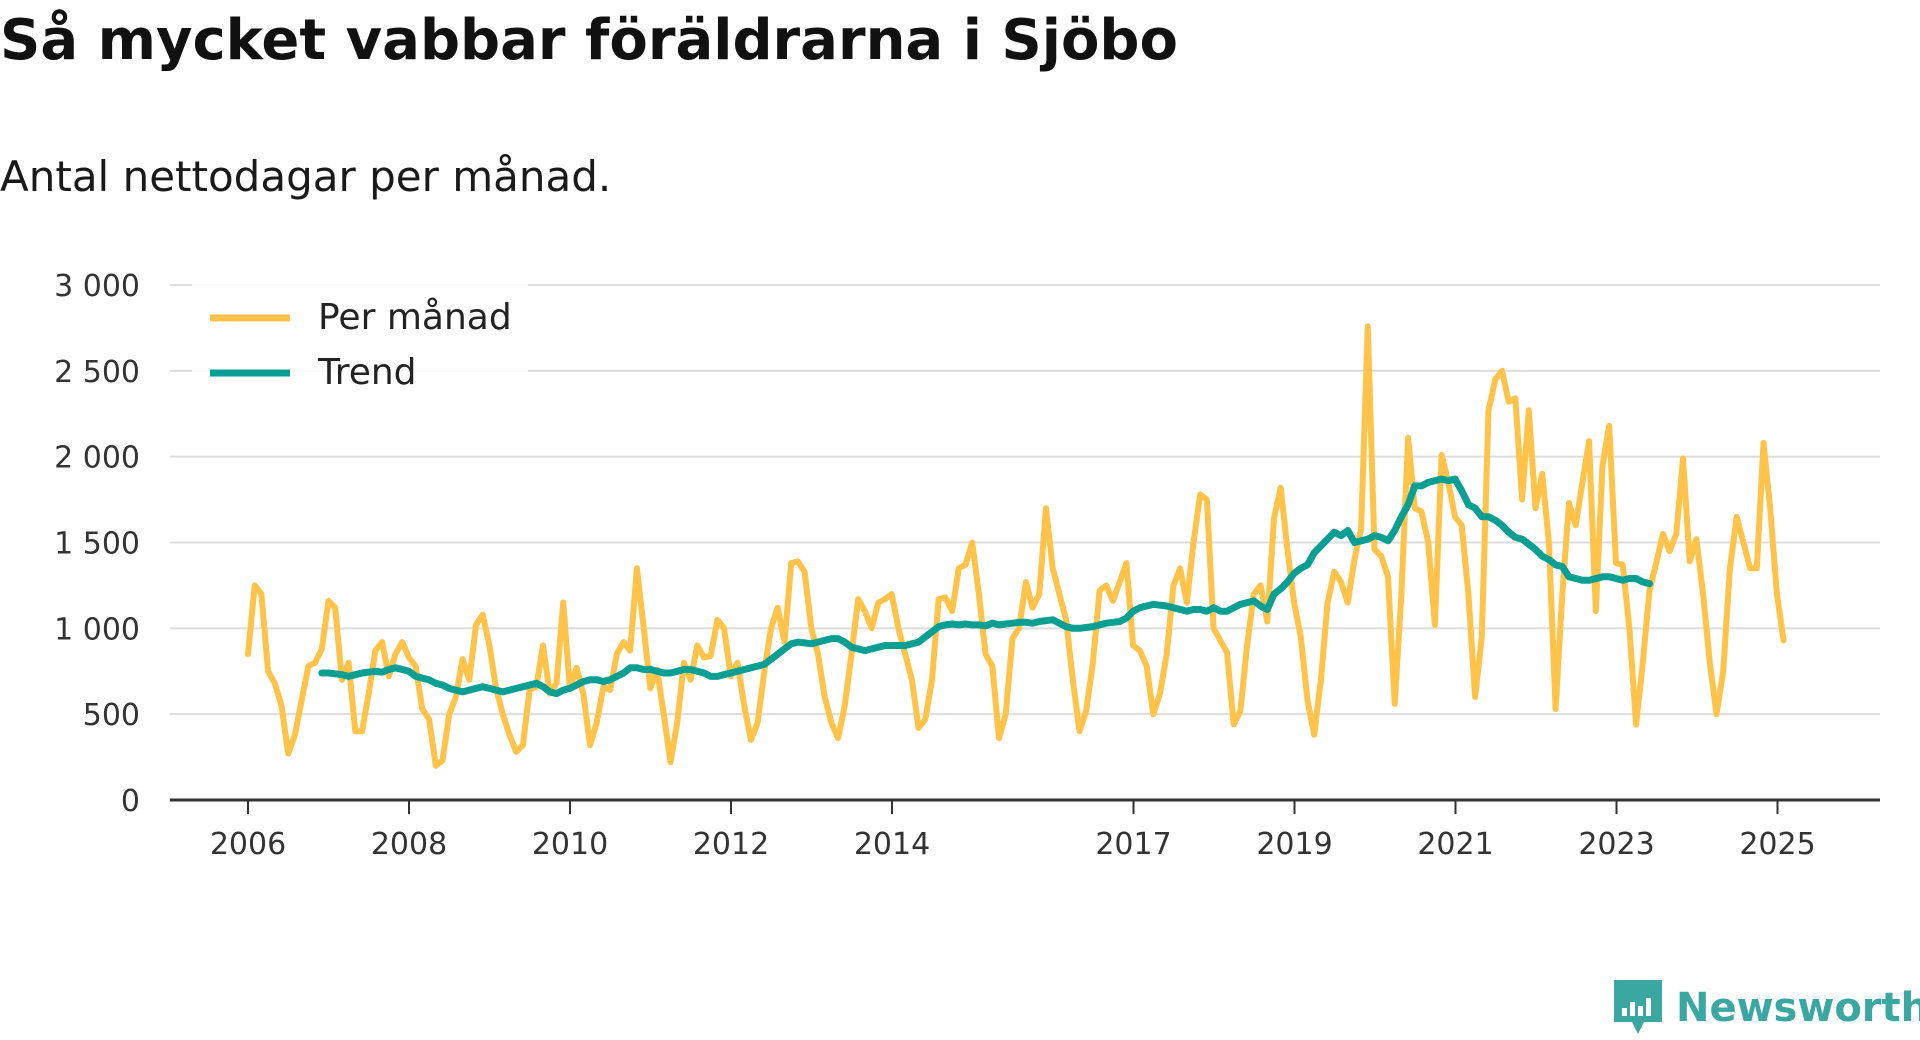 The image size is (1920, 1040). Describe the element at coordinates (892, 844) in the screenshot. I see `x-tick-label: 2014` at that location.